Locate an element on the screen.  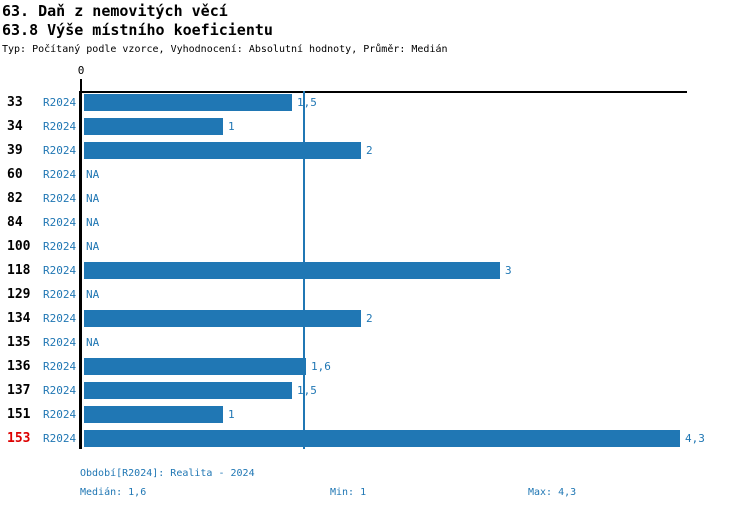
y-axis-line is located at coordinates (80, 270).